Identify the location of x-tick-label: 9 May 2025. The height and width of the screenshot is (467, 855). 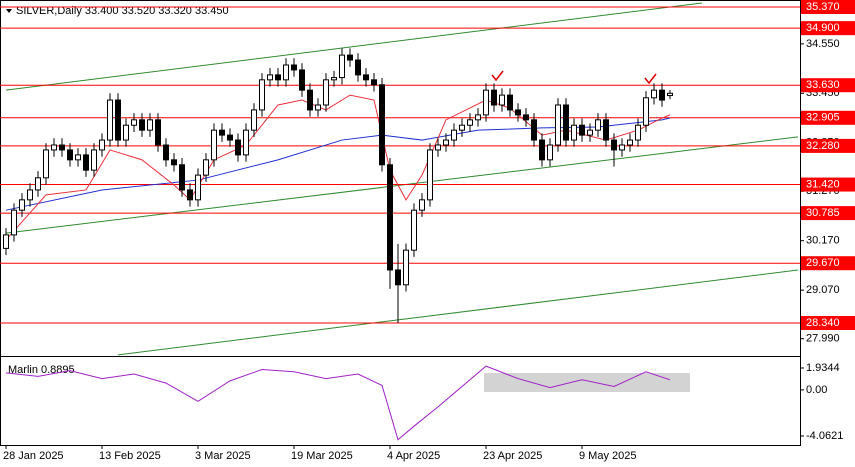
(607, 456).